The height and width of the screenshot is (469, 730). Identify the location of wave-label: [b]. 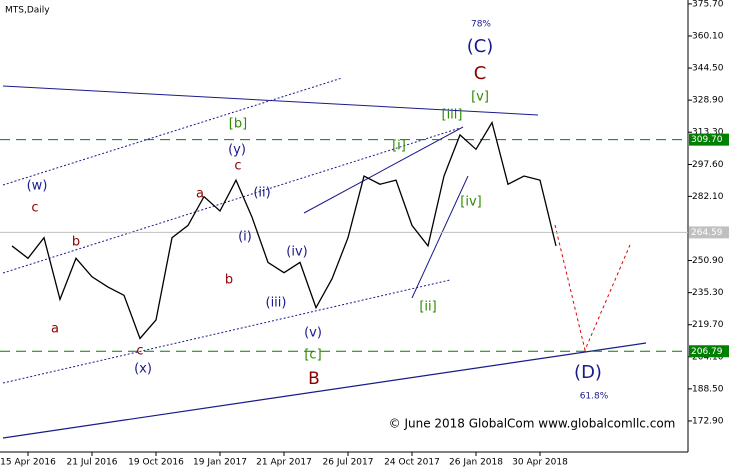
(238, 124).